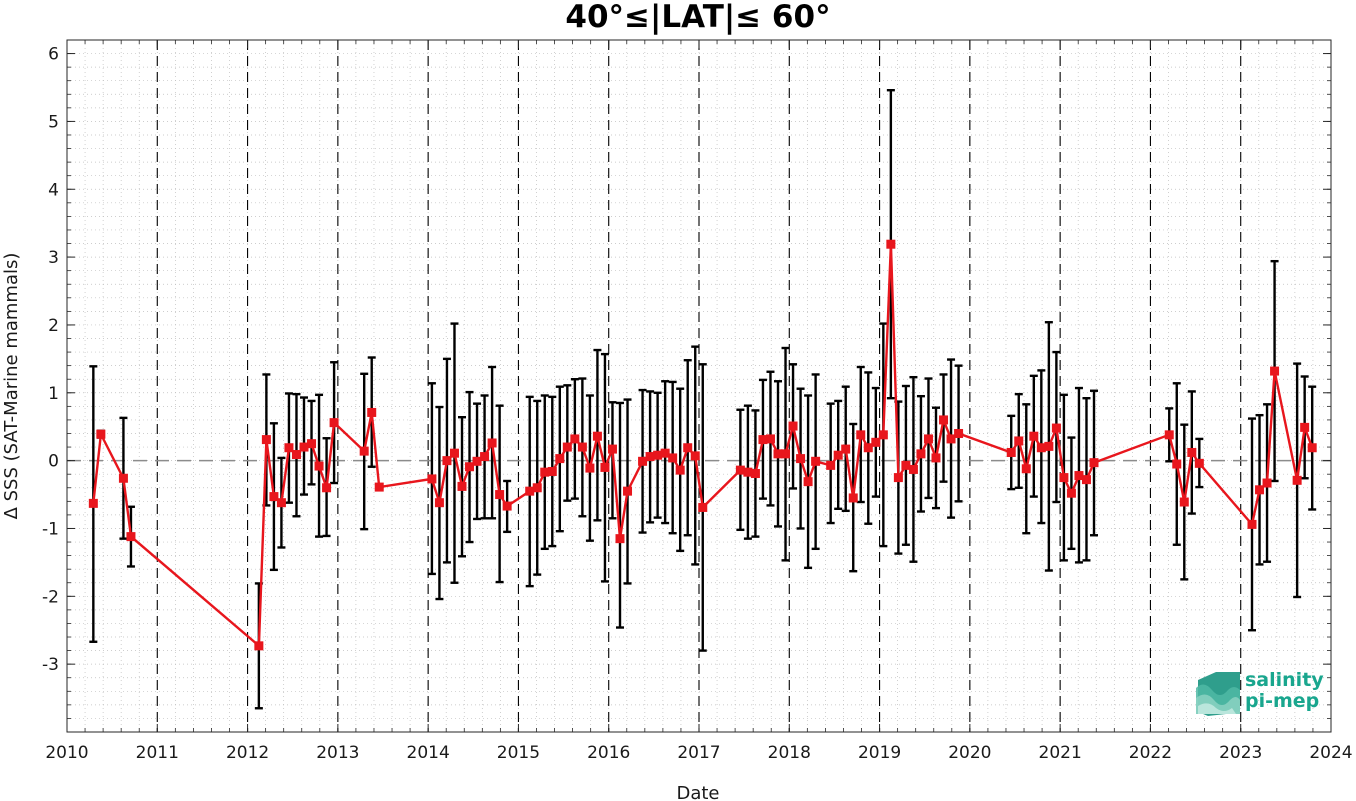 The width and height of the screenshot is (1356, 801). I want to click on x-tick-label: 2024, so click(1330, 753).